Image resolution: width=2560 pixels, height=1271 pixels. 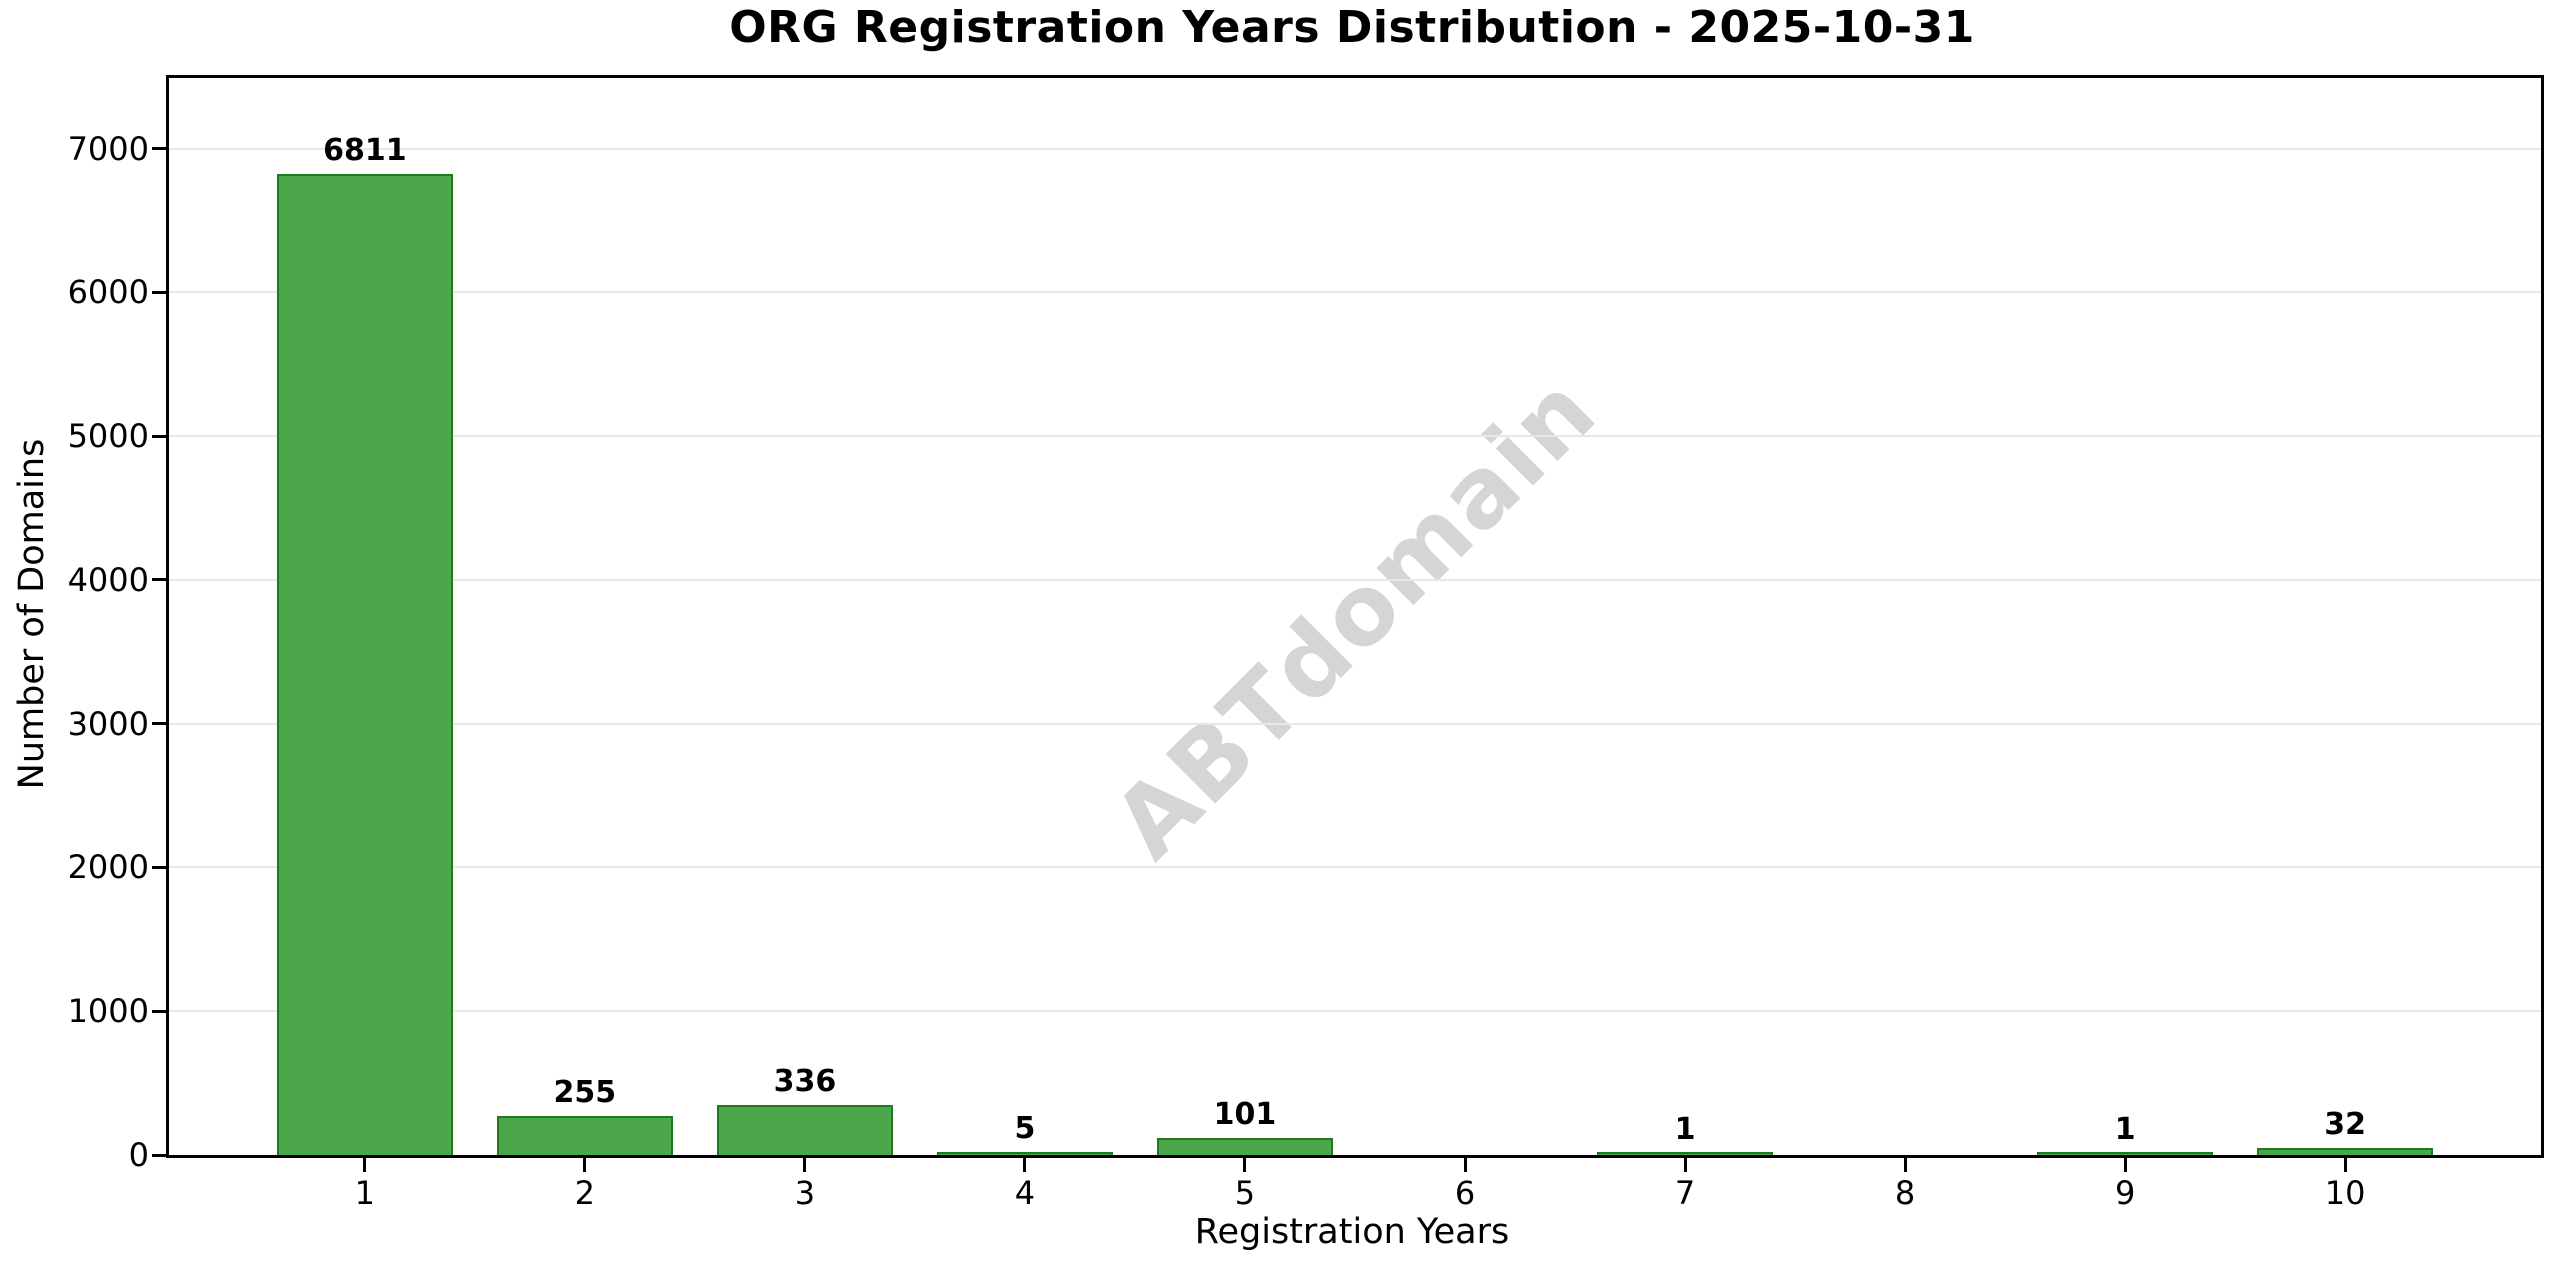 What do you see at coordinates (108, 723) in the screenshot?
I see `y-tick-label: 3000` at bounding box center [108, 723].